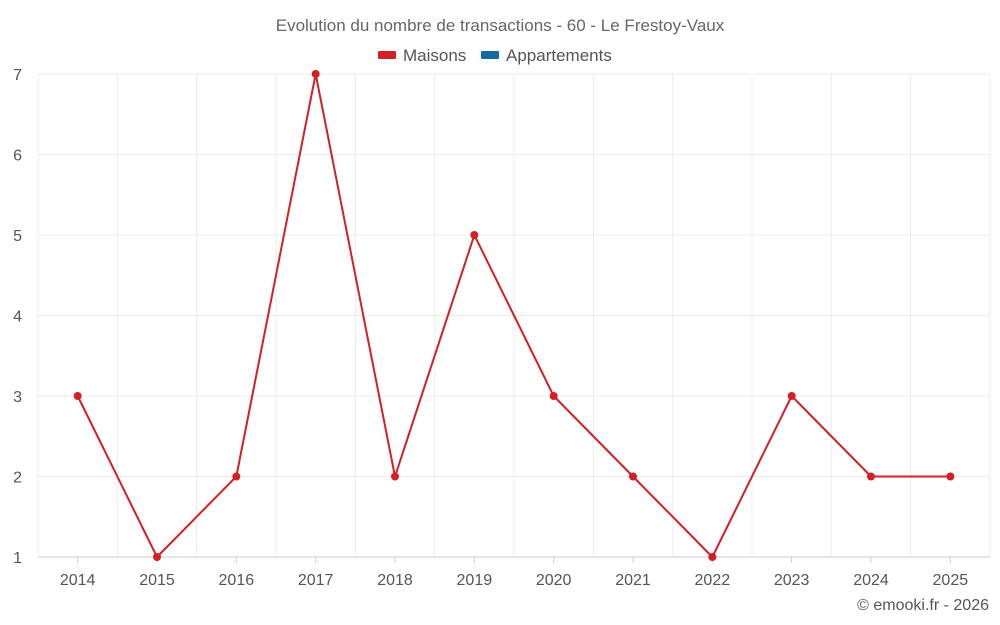 This screenshot has height=625, width=1000. Describe the element at coordinates (554, 580) in the screenshot. I see `x-tick-label: 2020` at that location.